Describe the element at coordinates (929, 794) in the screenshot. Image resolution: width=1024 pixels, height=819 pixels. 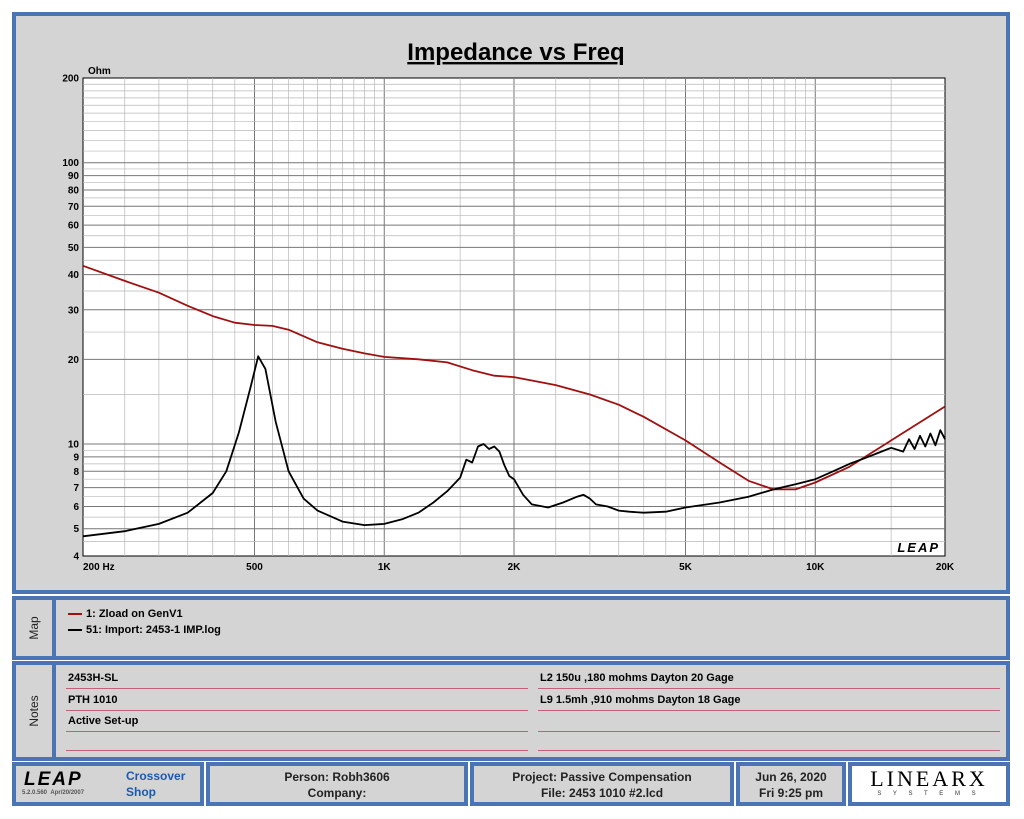
I see `linearx-systems: S Y S T E M S` at that location.